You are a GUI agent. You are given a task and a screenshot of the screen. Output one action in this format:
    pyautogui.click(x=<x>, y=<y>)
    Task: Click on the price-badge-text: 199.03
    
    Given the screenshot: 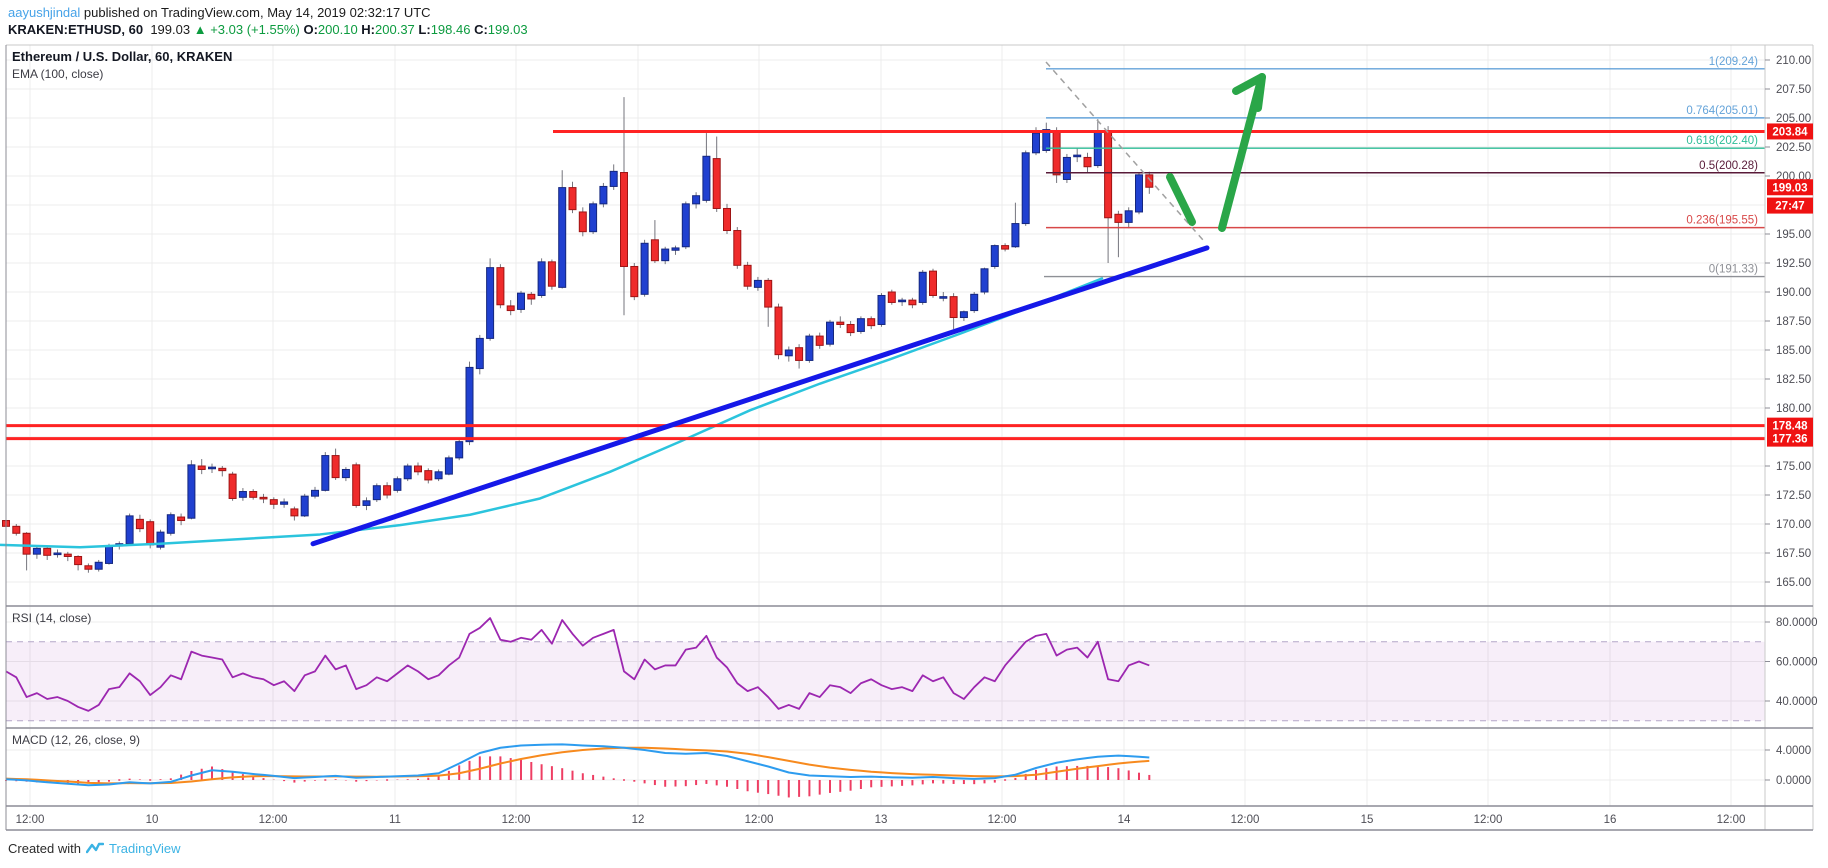 What is the action you would take?
    pyautogui.click(x=1789, y=188)
    